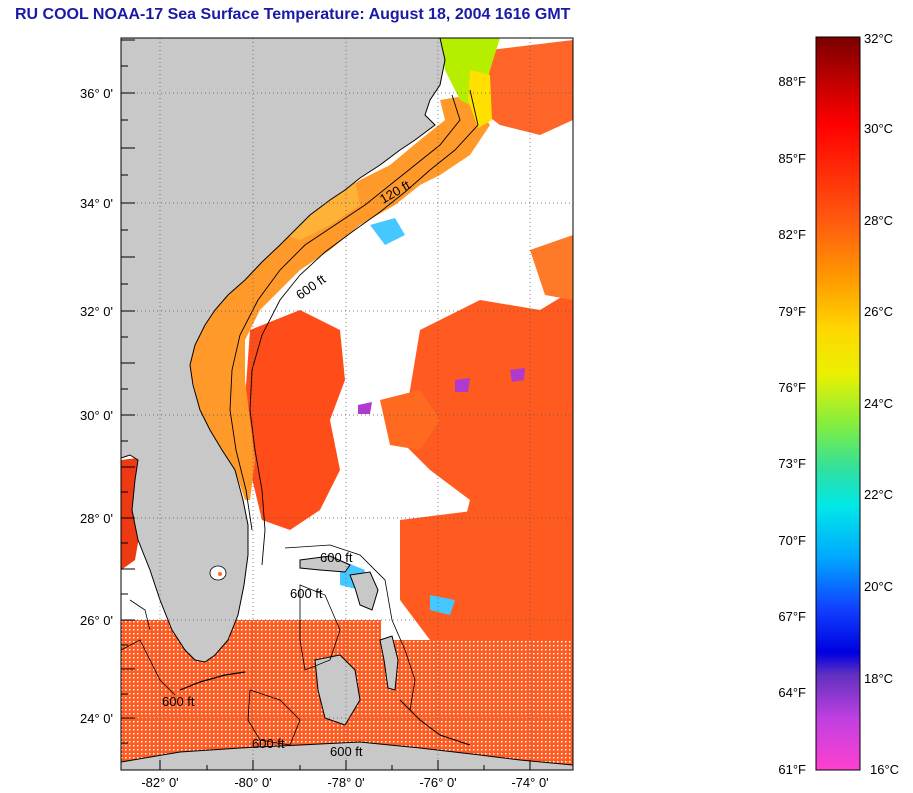  What do you see at coordinates (529, 782) in the screenshot?
I see `lon-label: -74° 0'` at bounding box center [529, 782].